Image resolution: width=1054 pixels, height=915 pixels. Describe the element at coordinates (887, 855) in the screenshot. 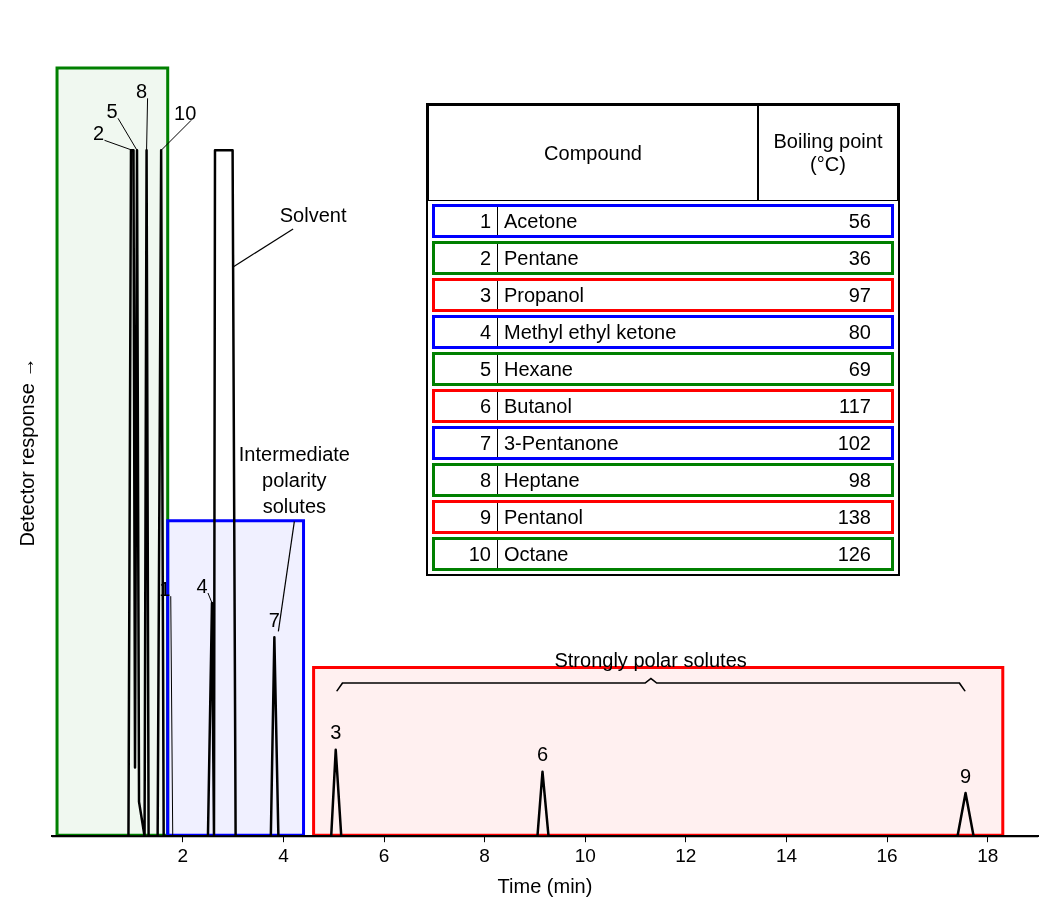

I see `x-tick-label: 16` at that location.